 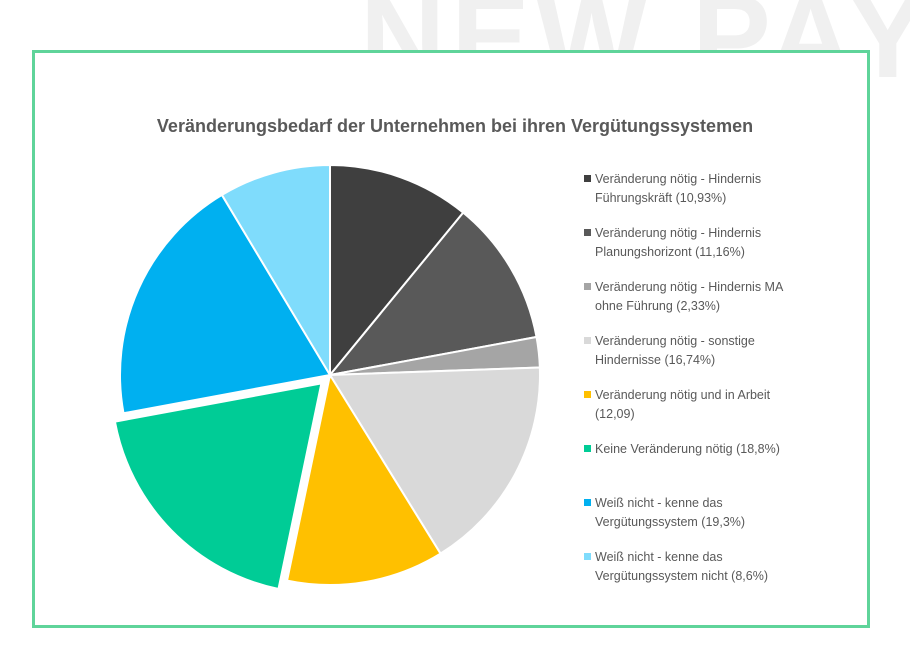 What do you see at coordinates (683, 404) in the screenshot?
I see `legend-label: Veränderung nötig und in Arbeit (12,09)` at bounding box center [683, 404].